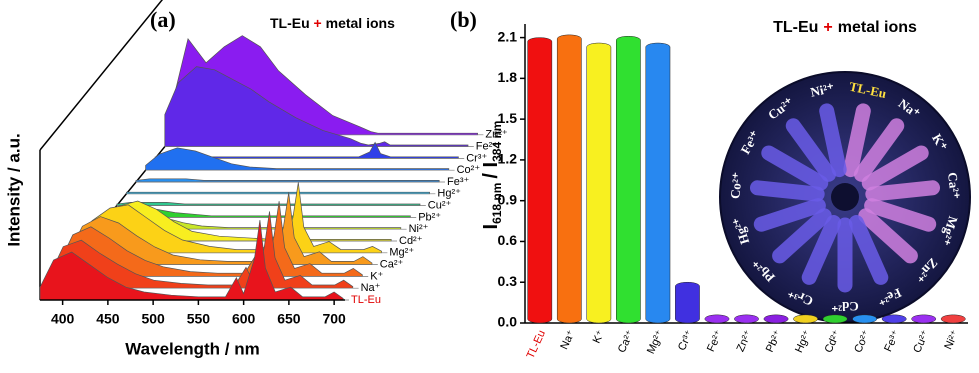 The height and width of the screenshot is (373, 979). What do you see at coordinates (845, 306) in the screenshot?
I see `inset-label: Cd²⁺` at bounding box center [845, 306].